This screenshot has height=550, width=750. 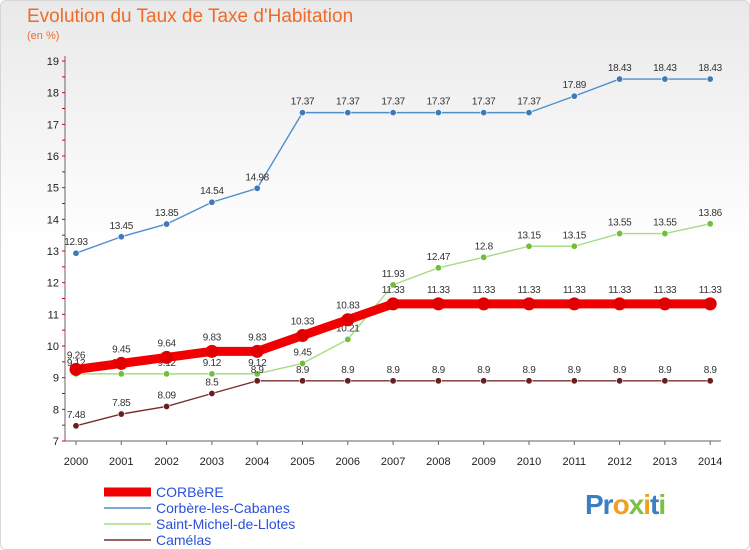 I want to click on y-tick-label: 10, so click(x=53, y=347).